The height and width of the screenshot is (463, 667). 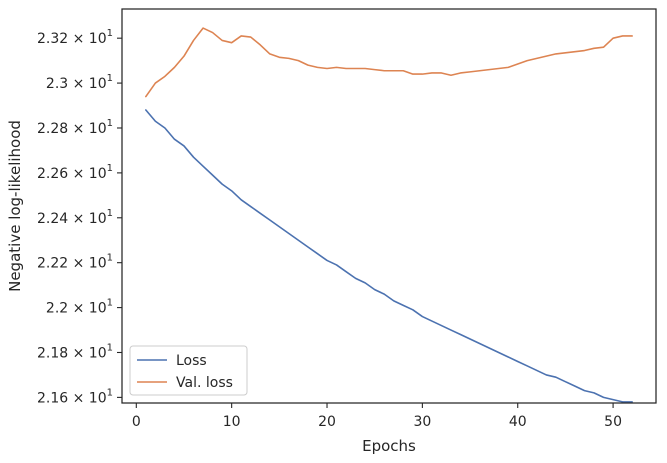 What do you see at coordinates (75, 262) in the screenshot?
I see `y-tick-label: 2.22 × 10¹` at bounding box center [75, 262].